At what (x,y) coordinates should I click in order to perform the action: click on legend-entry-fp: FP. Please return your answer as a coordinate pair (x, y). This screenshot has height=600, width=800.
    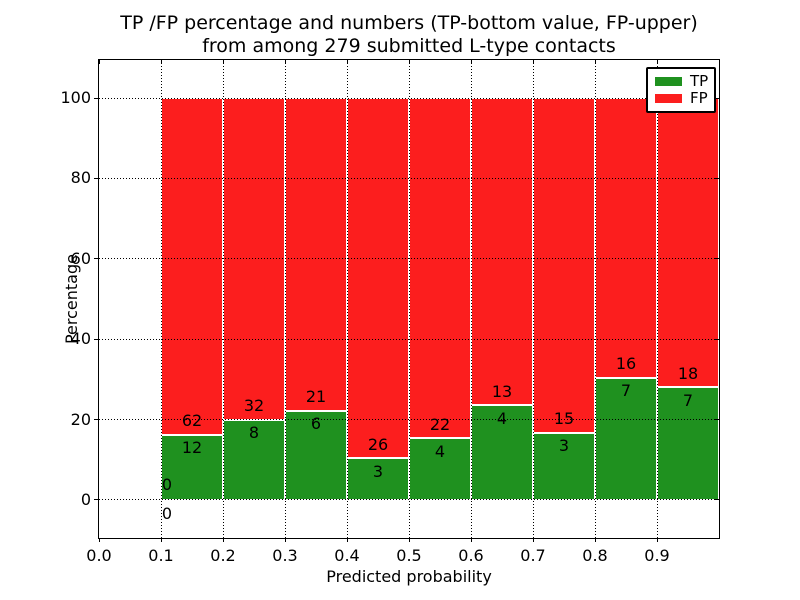
    Looking at the image, I should click on (681, 98).